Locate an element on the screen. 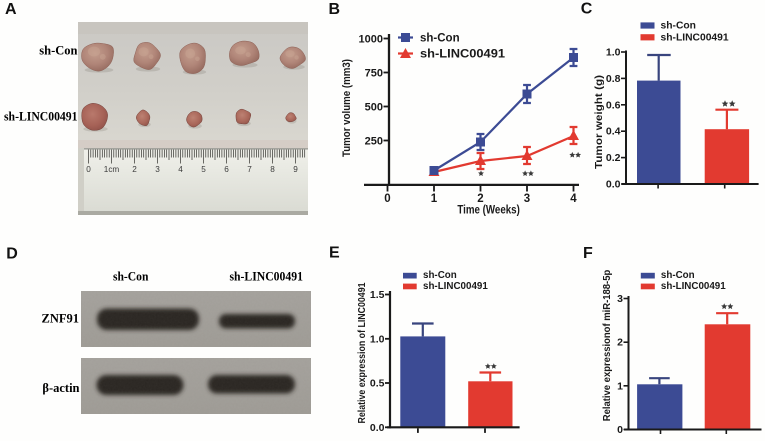 This screenshot has height=441, width=765. svg-text: B is located at coordinates (335, 9).